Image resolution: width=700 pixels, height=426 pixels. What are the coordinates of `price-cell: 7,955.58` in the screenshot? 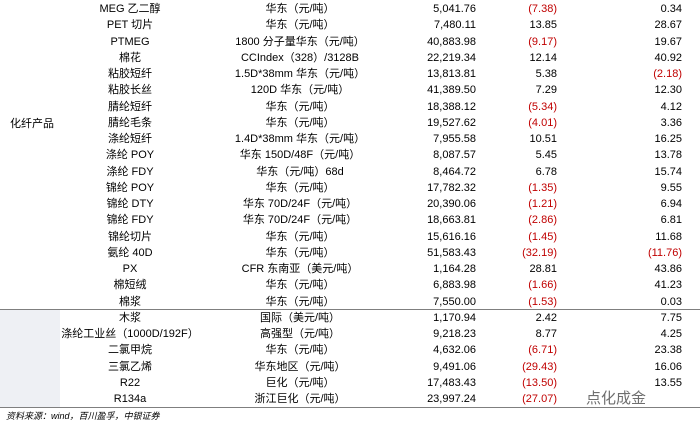 It's located at (454, 139).